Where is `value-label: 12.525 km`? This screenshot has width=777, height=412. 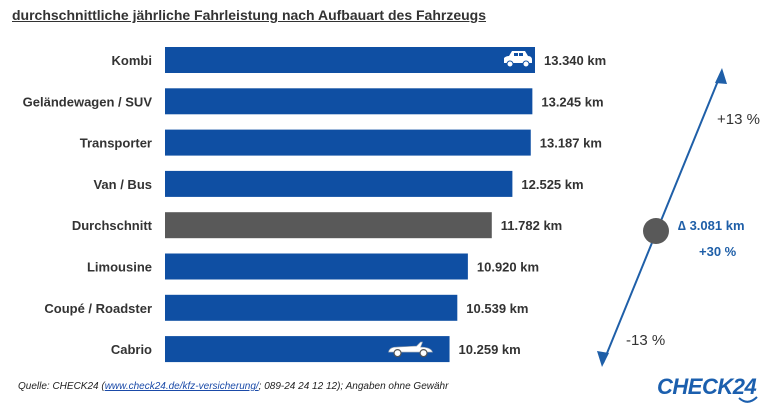
value-label: 12.525 km is located at coordinates (552, 184).